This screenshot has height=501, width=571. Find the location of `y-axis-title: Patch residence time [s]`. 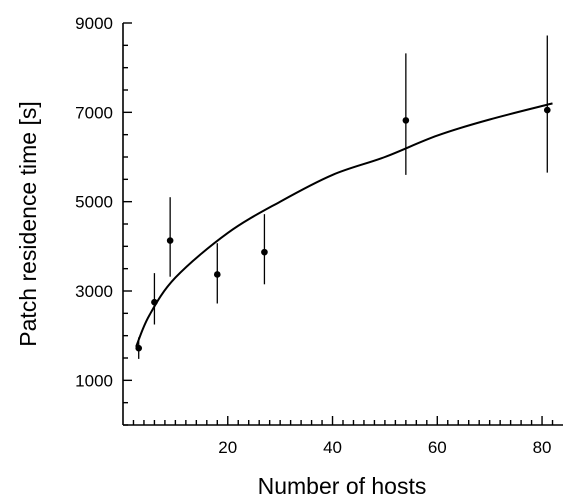

y-axis-title: Patch residence time [s] is located at coordinates (28, 223).